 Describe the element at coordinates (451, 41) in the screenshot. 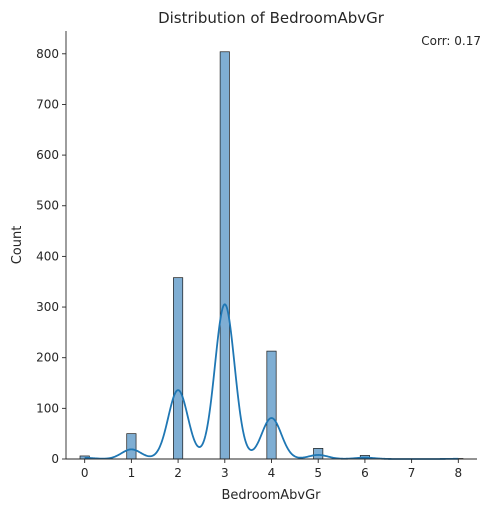

I see `correlation-annotation: Corr: 0.17` at that location.